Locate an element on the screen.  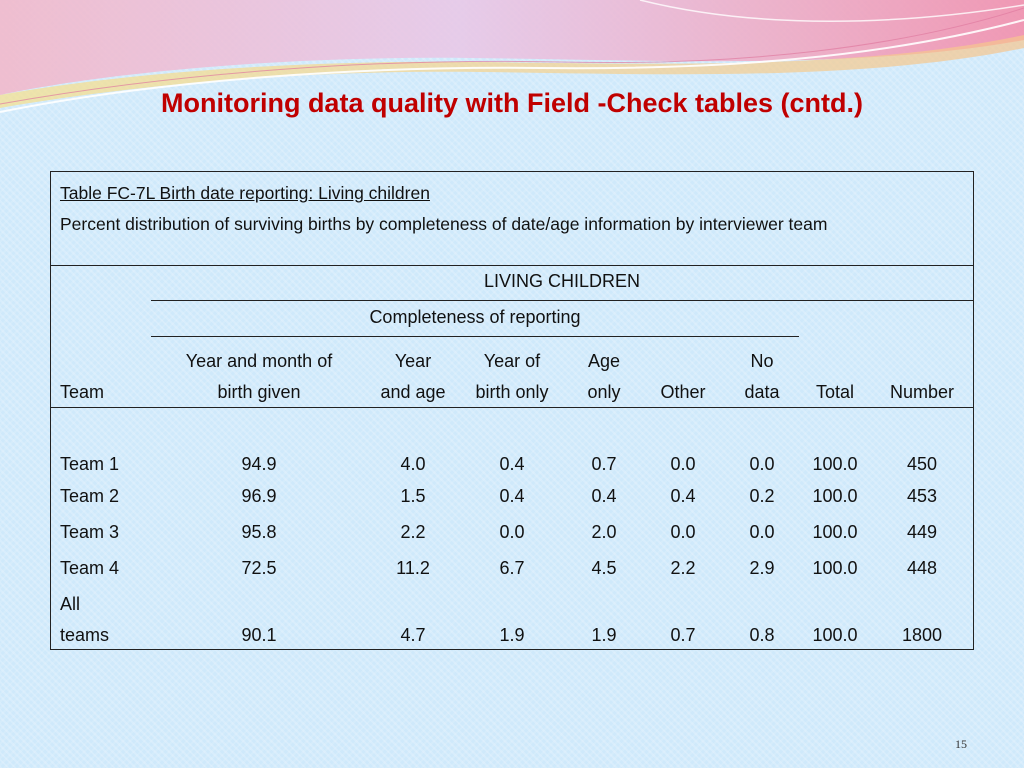
row-label: Team 1 is located at coordinates (90, 464).